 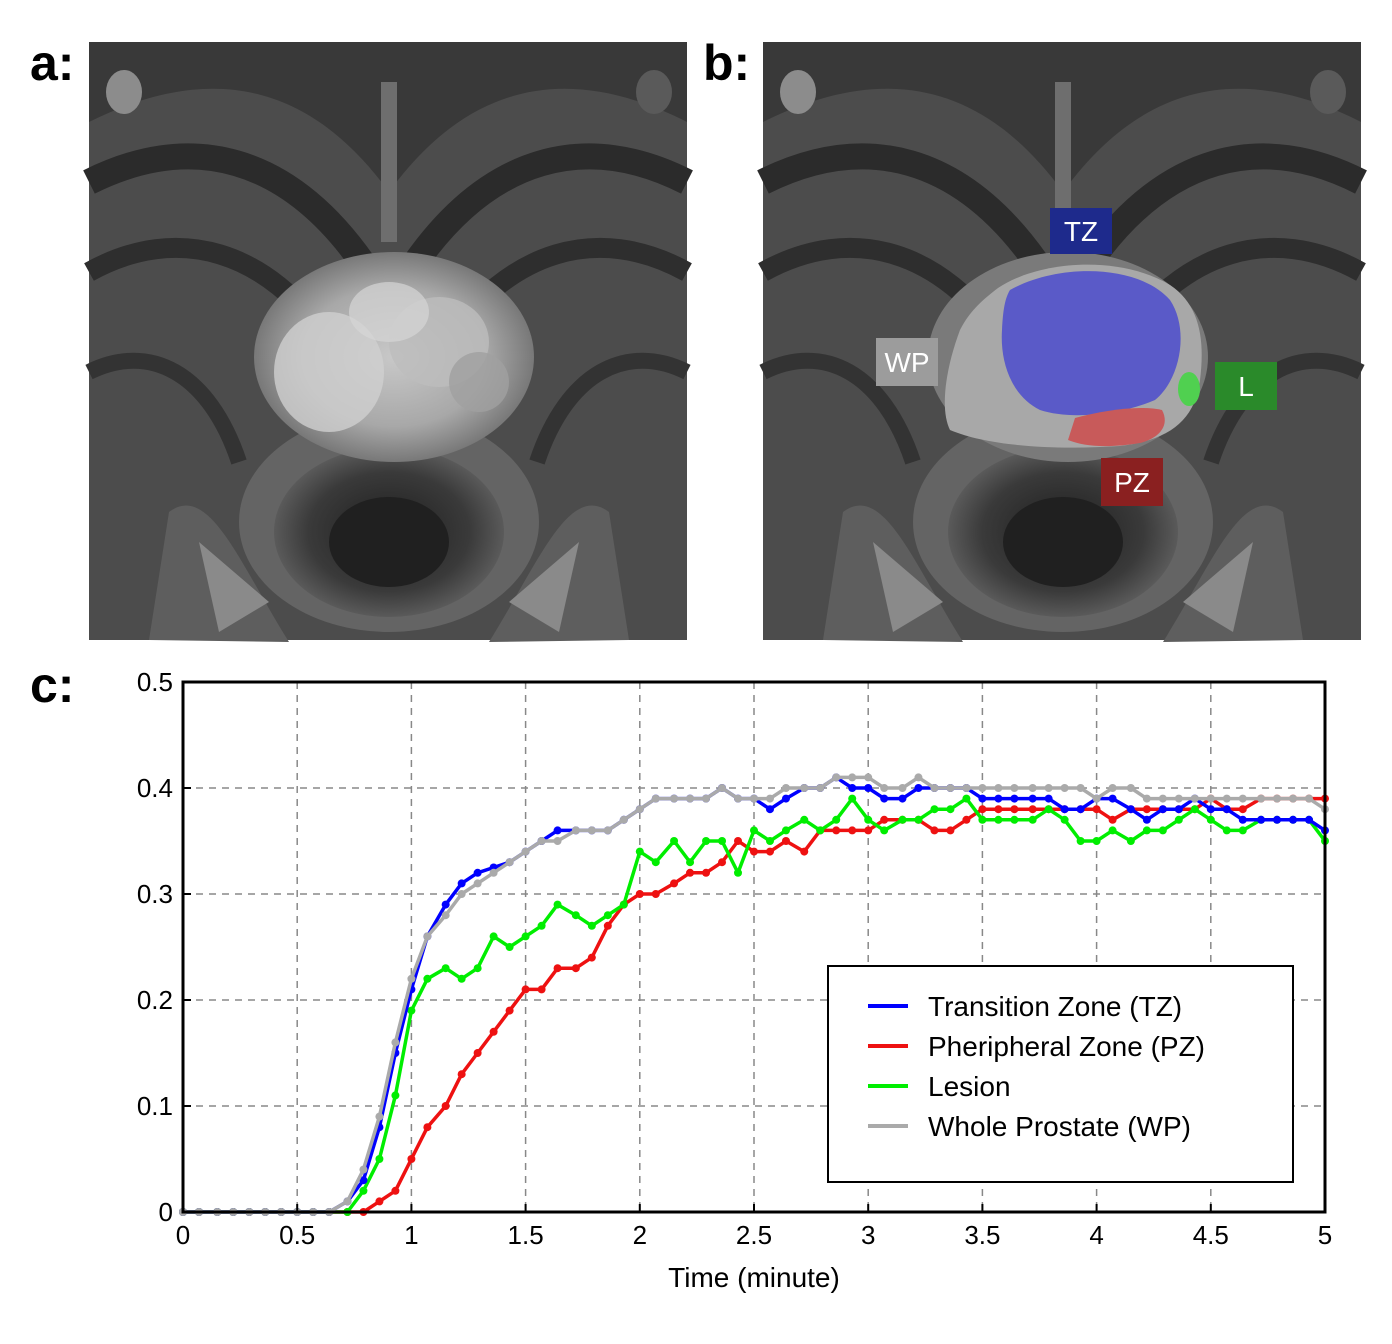 What do you see at coordinates (1116, 427) in the screenshot?
I see `peripheral-zone-region` at bounding box center [1116, 427].